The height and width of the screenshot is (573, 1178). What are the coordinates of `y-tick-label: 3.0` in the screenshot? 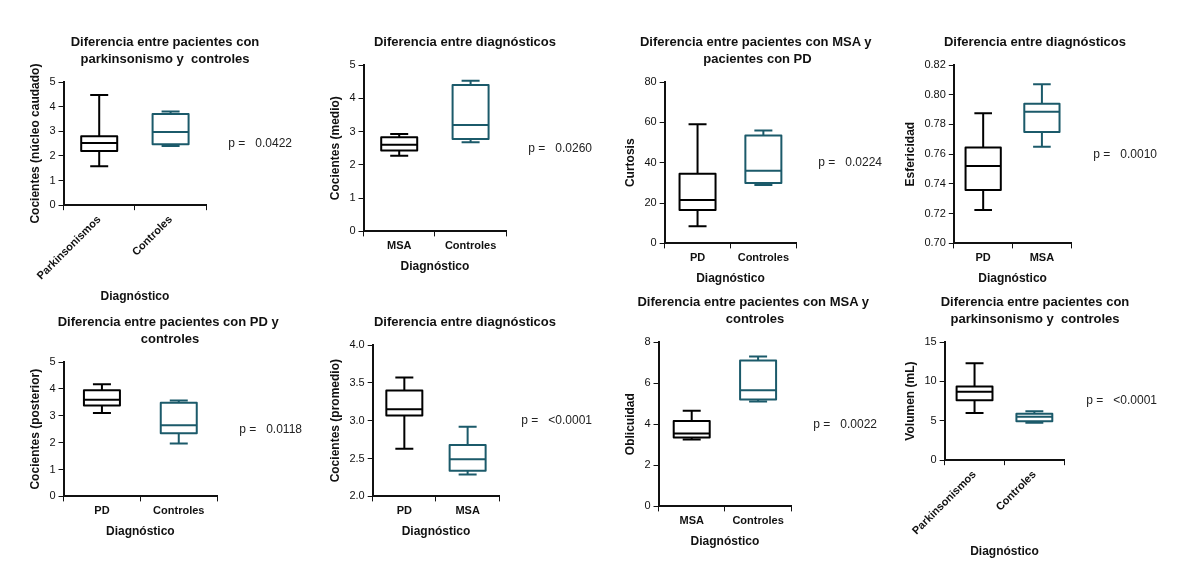 It's located at (357, 419).